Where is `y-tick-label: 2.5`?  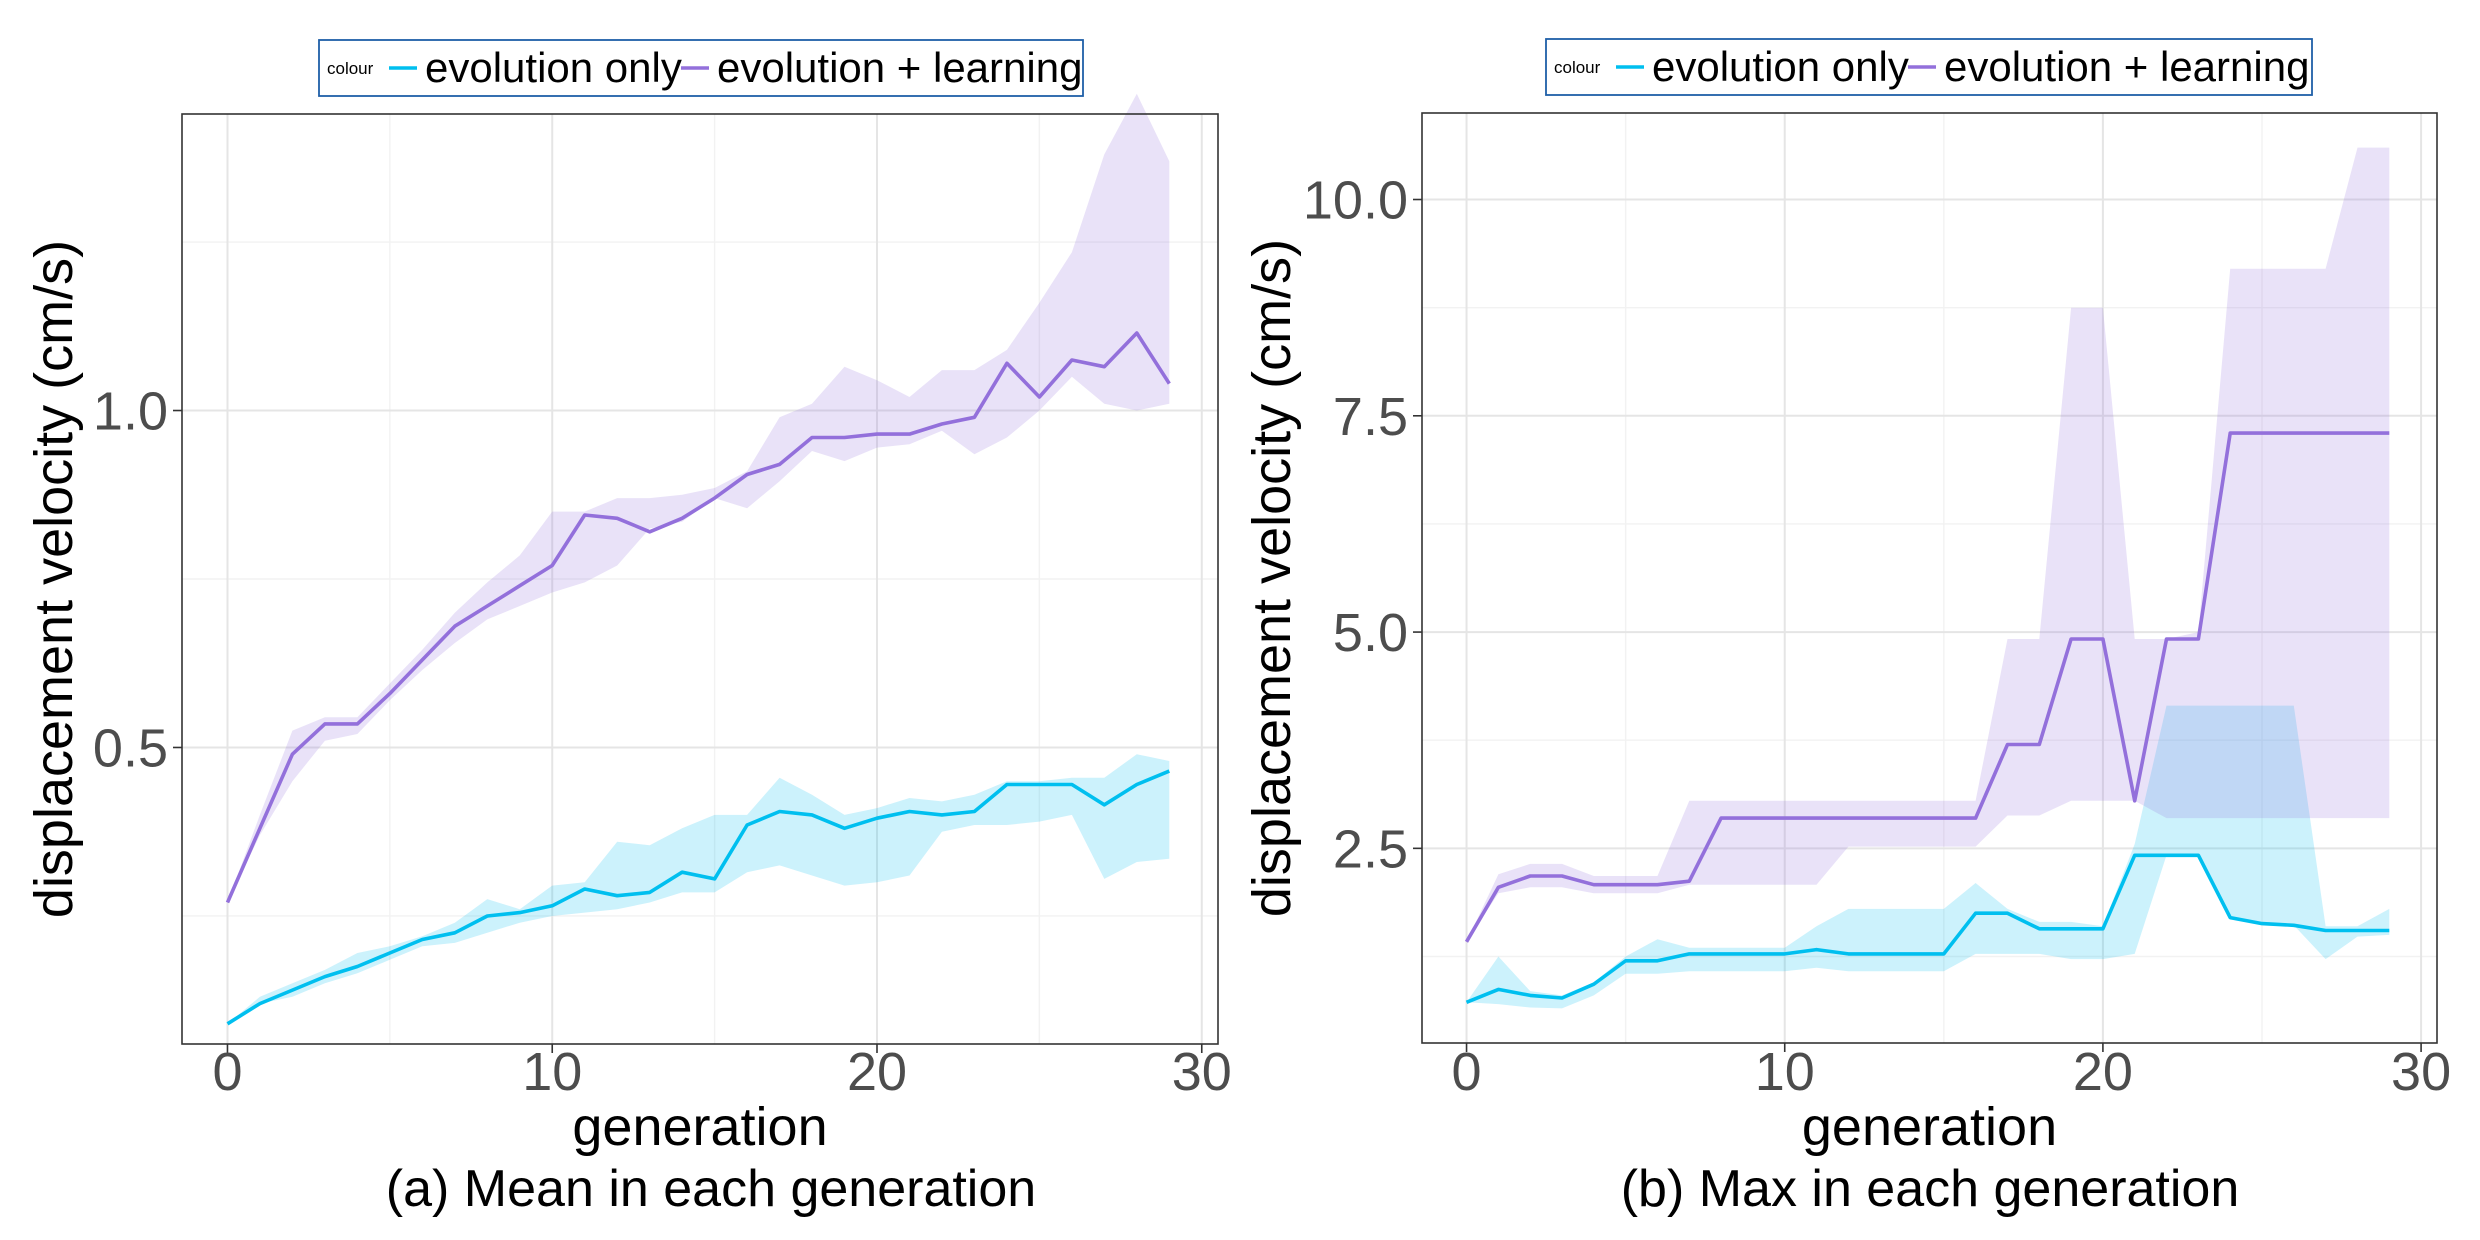 y-tick-label: 2.5 is located at coordinates (1370, 849).